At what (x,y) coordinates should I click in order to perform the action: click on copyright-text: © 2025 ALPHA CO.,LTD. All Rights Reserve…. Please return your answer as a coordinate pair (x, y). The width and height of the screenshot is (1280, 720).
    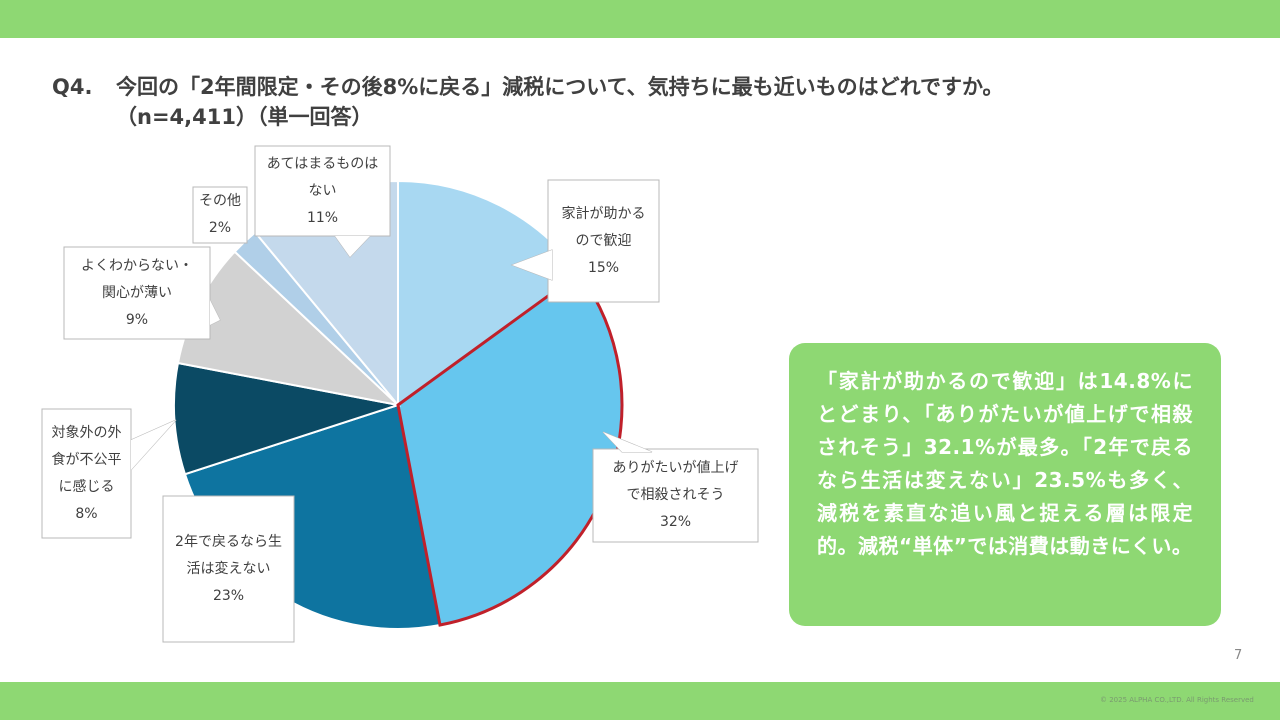
    Looking at the image, I should click on (1177, 700).